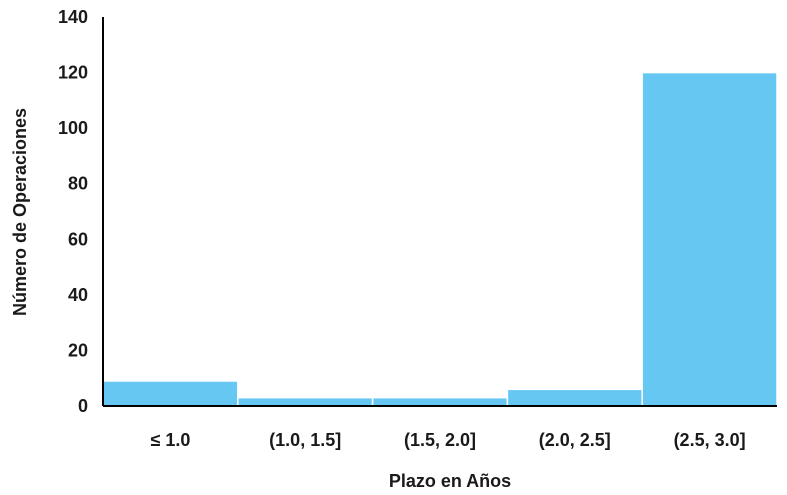 The height and width of the screenshot is (495, 787). Describe the element at coordinates (78, 295) in the screenshot. I see `y-tick-label: 40` at that location.